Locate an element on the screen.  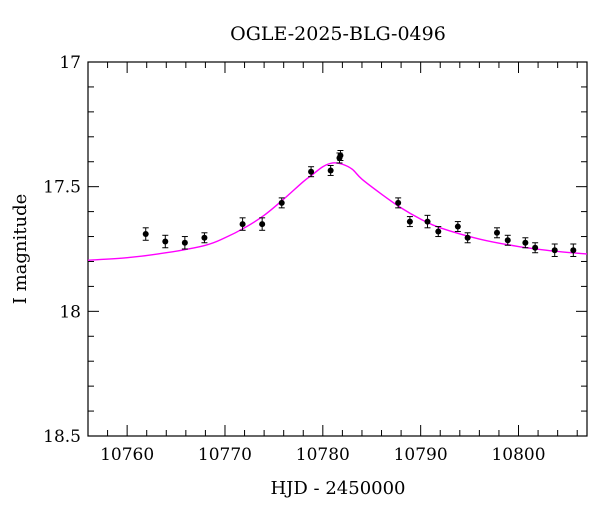
y-tick-label: 17 is located at coordinates (70, 63).